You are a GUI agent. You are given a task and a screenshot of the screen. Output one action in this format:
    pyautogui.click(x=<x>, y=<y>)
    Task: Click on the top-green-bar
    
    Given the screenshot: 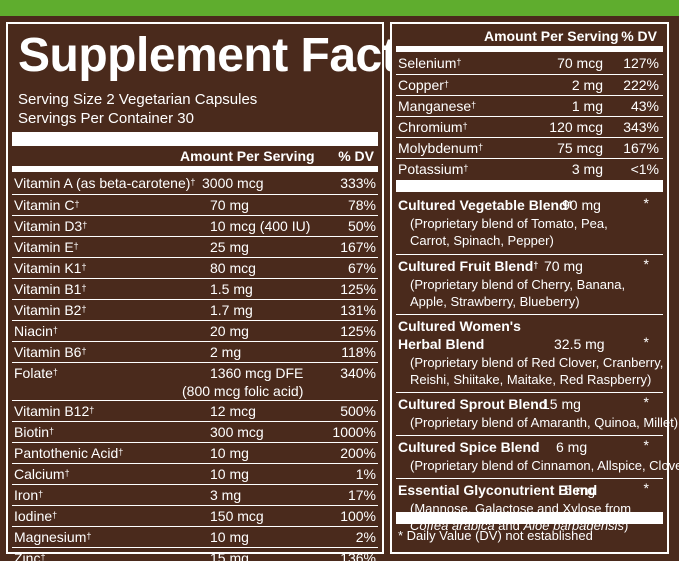 What is the action you would take?
    pyautogui.click(x=339, y=8)
    